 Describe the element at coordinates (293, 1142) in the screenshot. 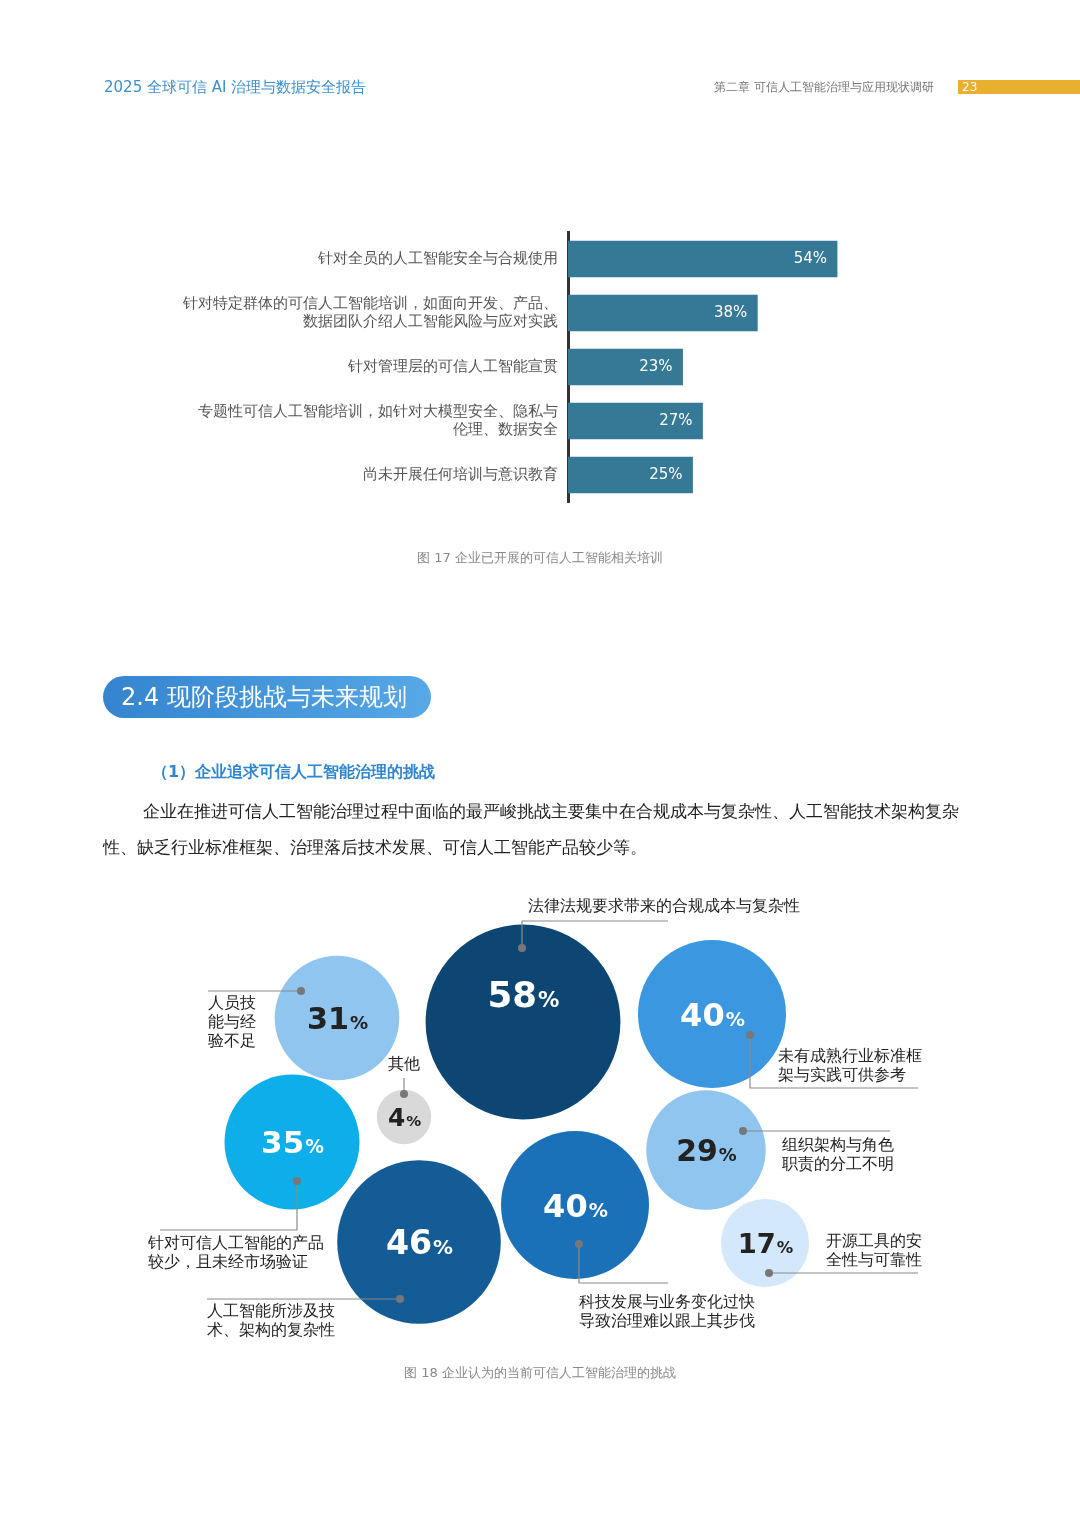

I see `data-label: 35%` at that location.